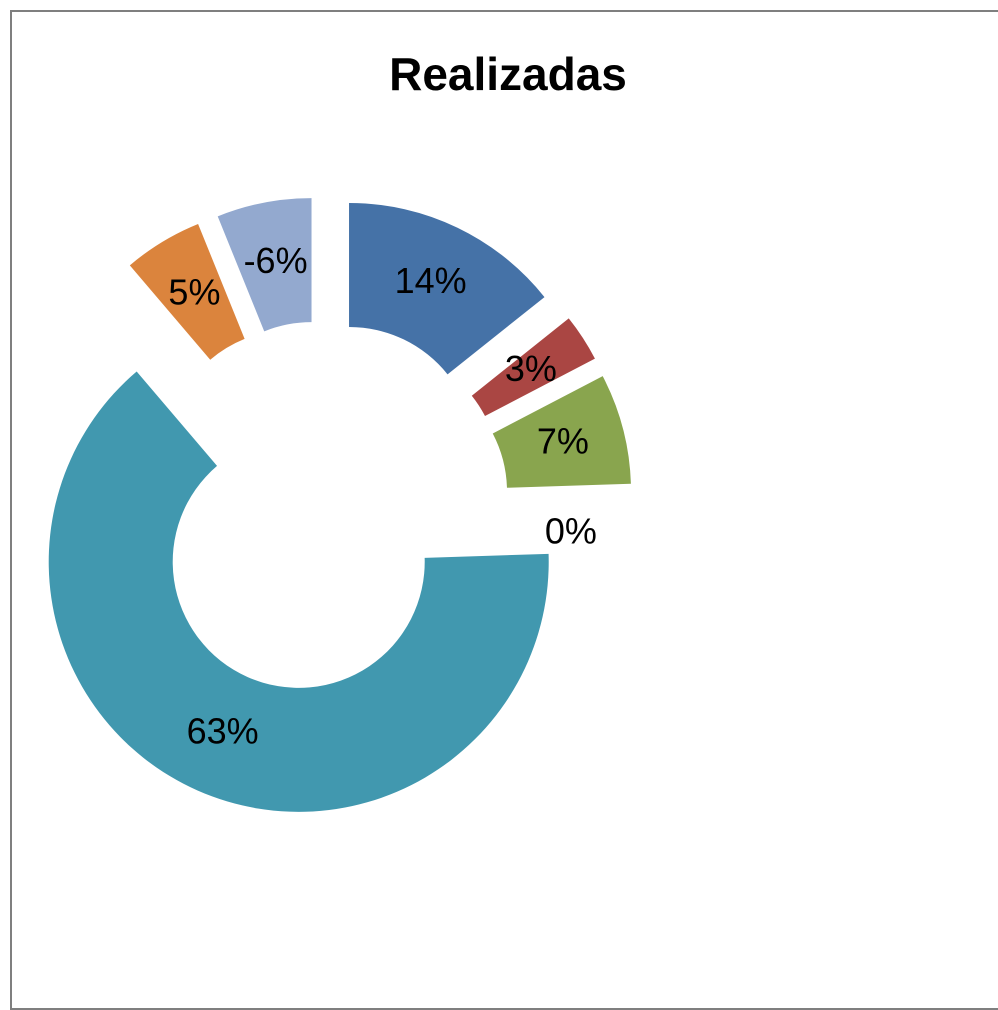 This screenshot has height=1010, width=998. What do you see at coordinates (223, 730) in the screenshot?
I see `data-label: 63%` at bounding box center [223, 730].